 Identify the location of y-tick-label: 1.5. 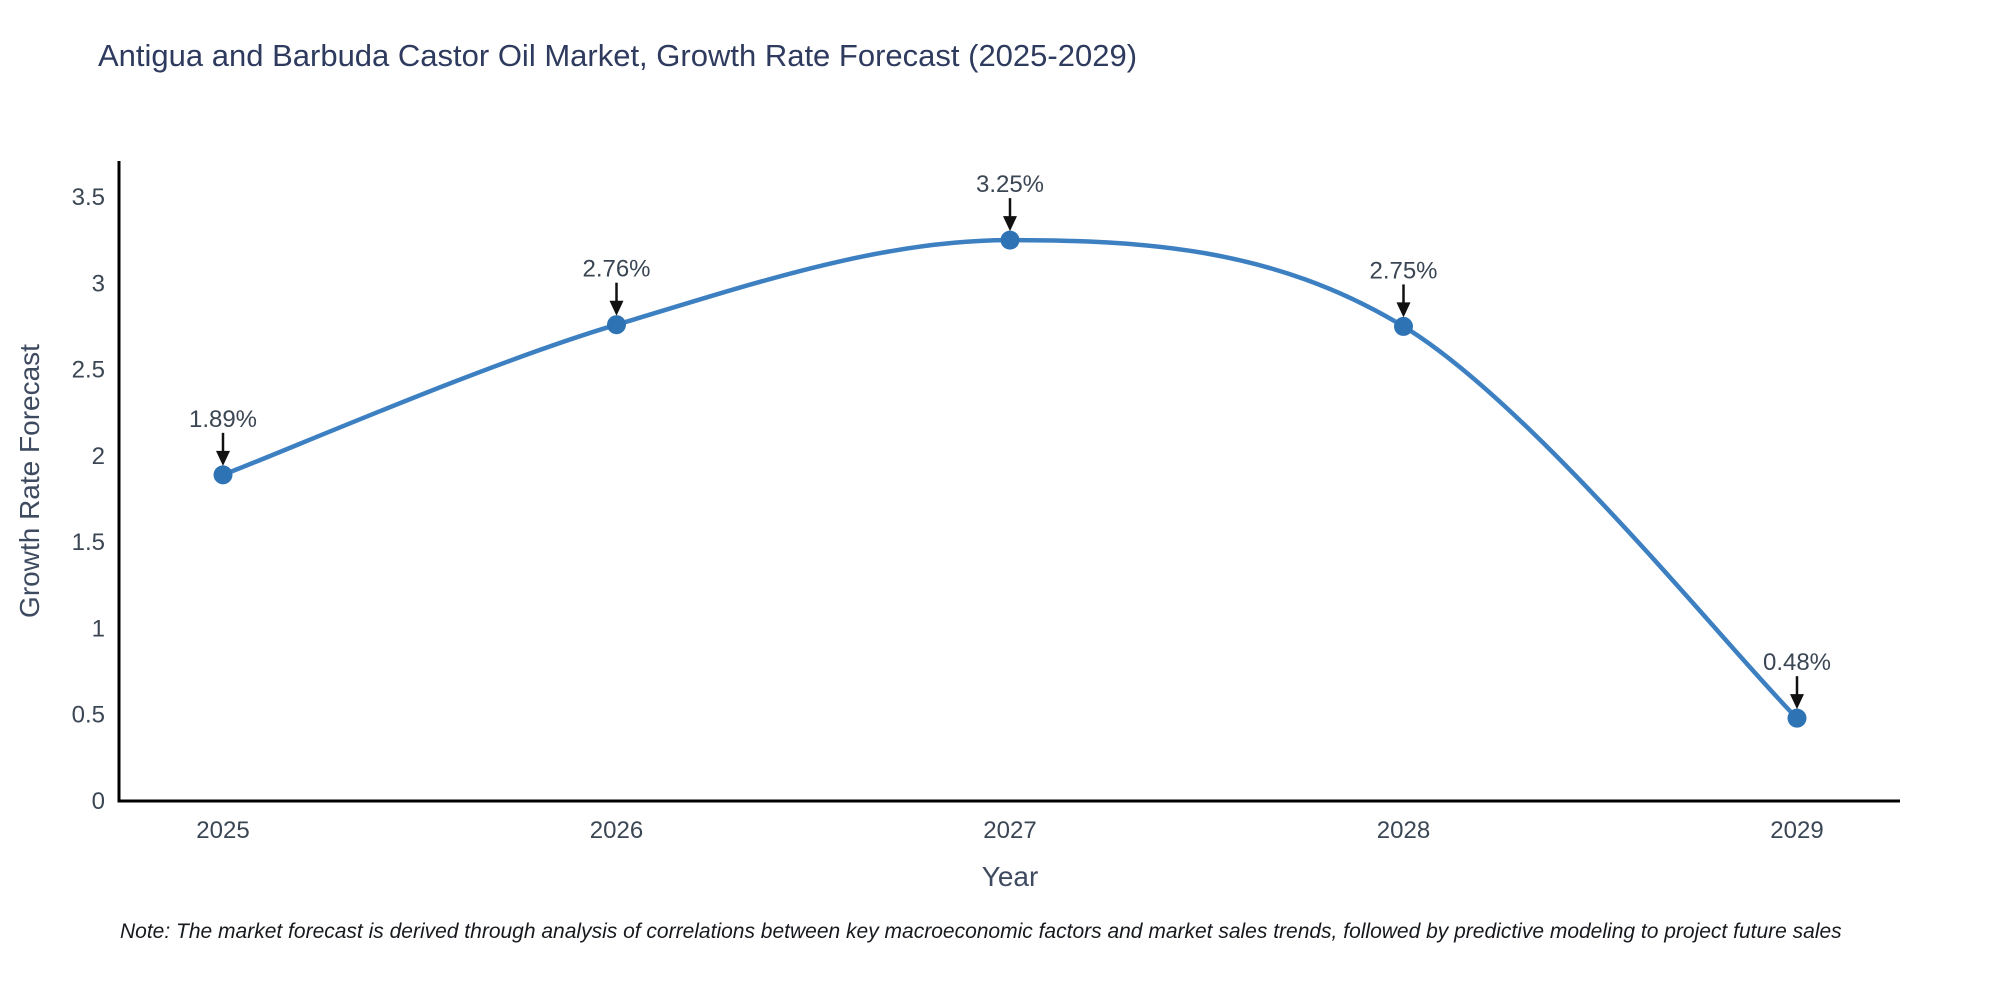
(88, 542).